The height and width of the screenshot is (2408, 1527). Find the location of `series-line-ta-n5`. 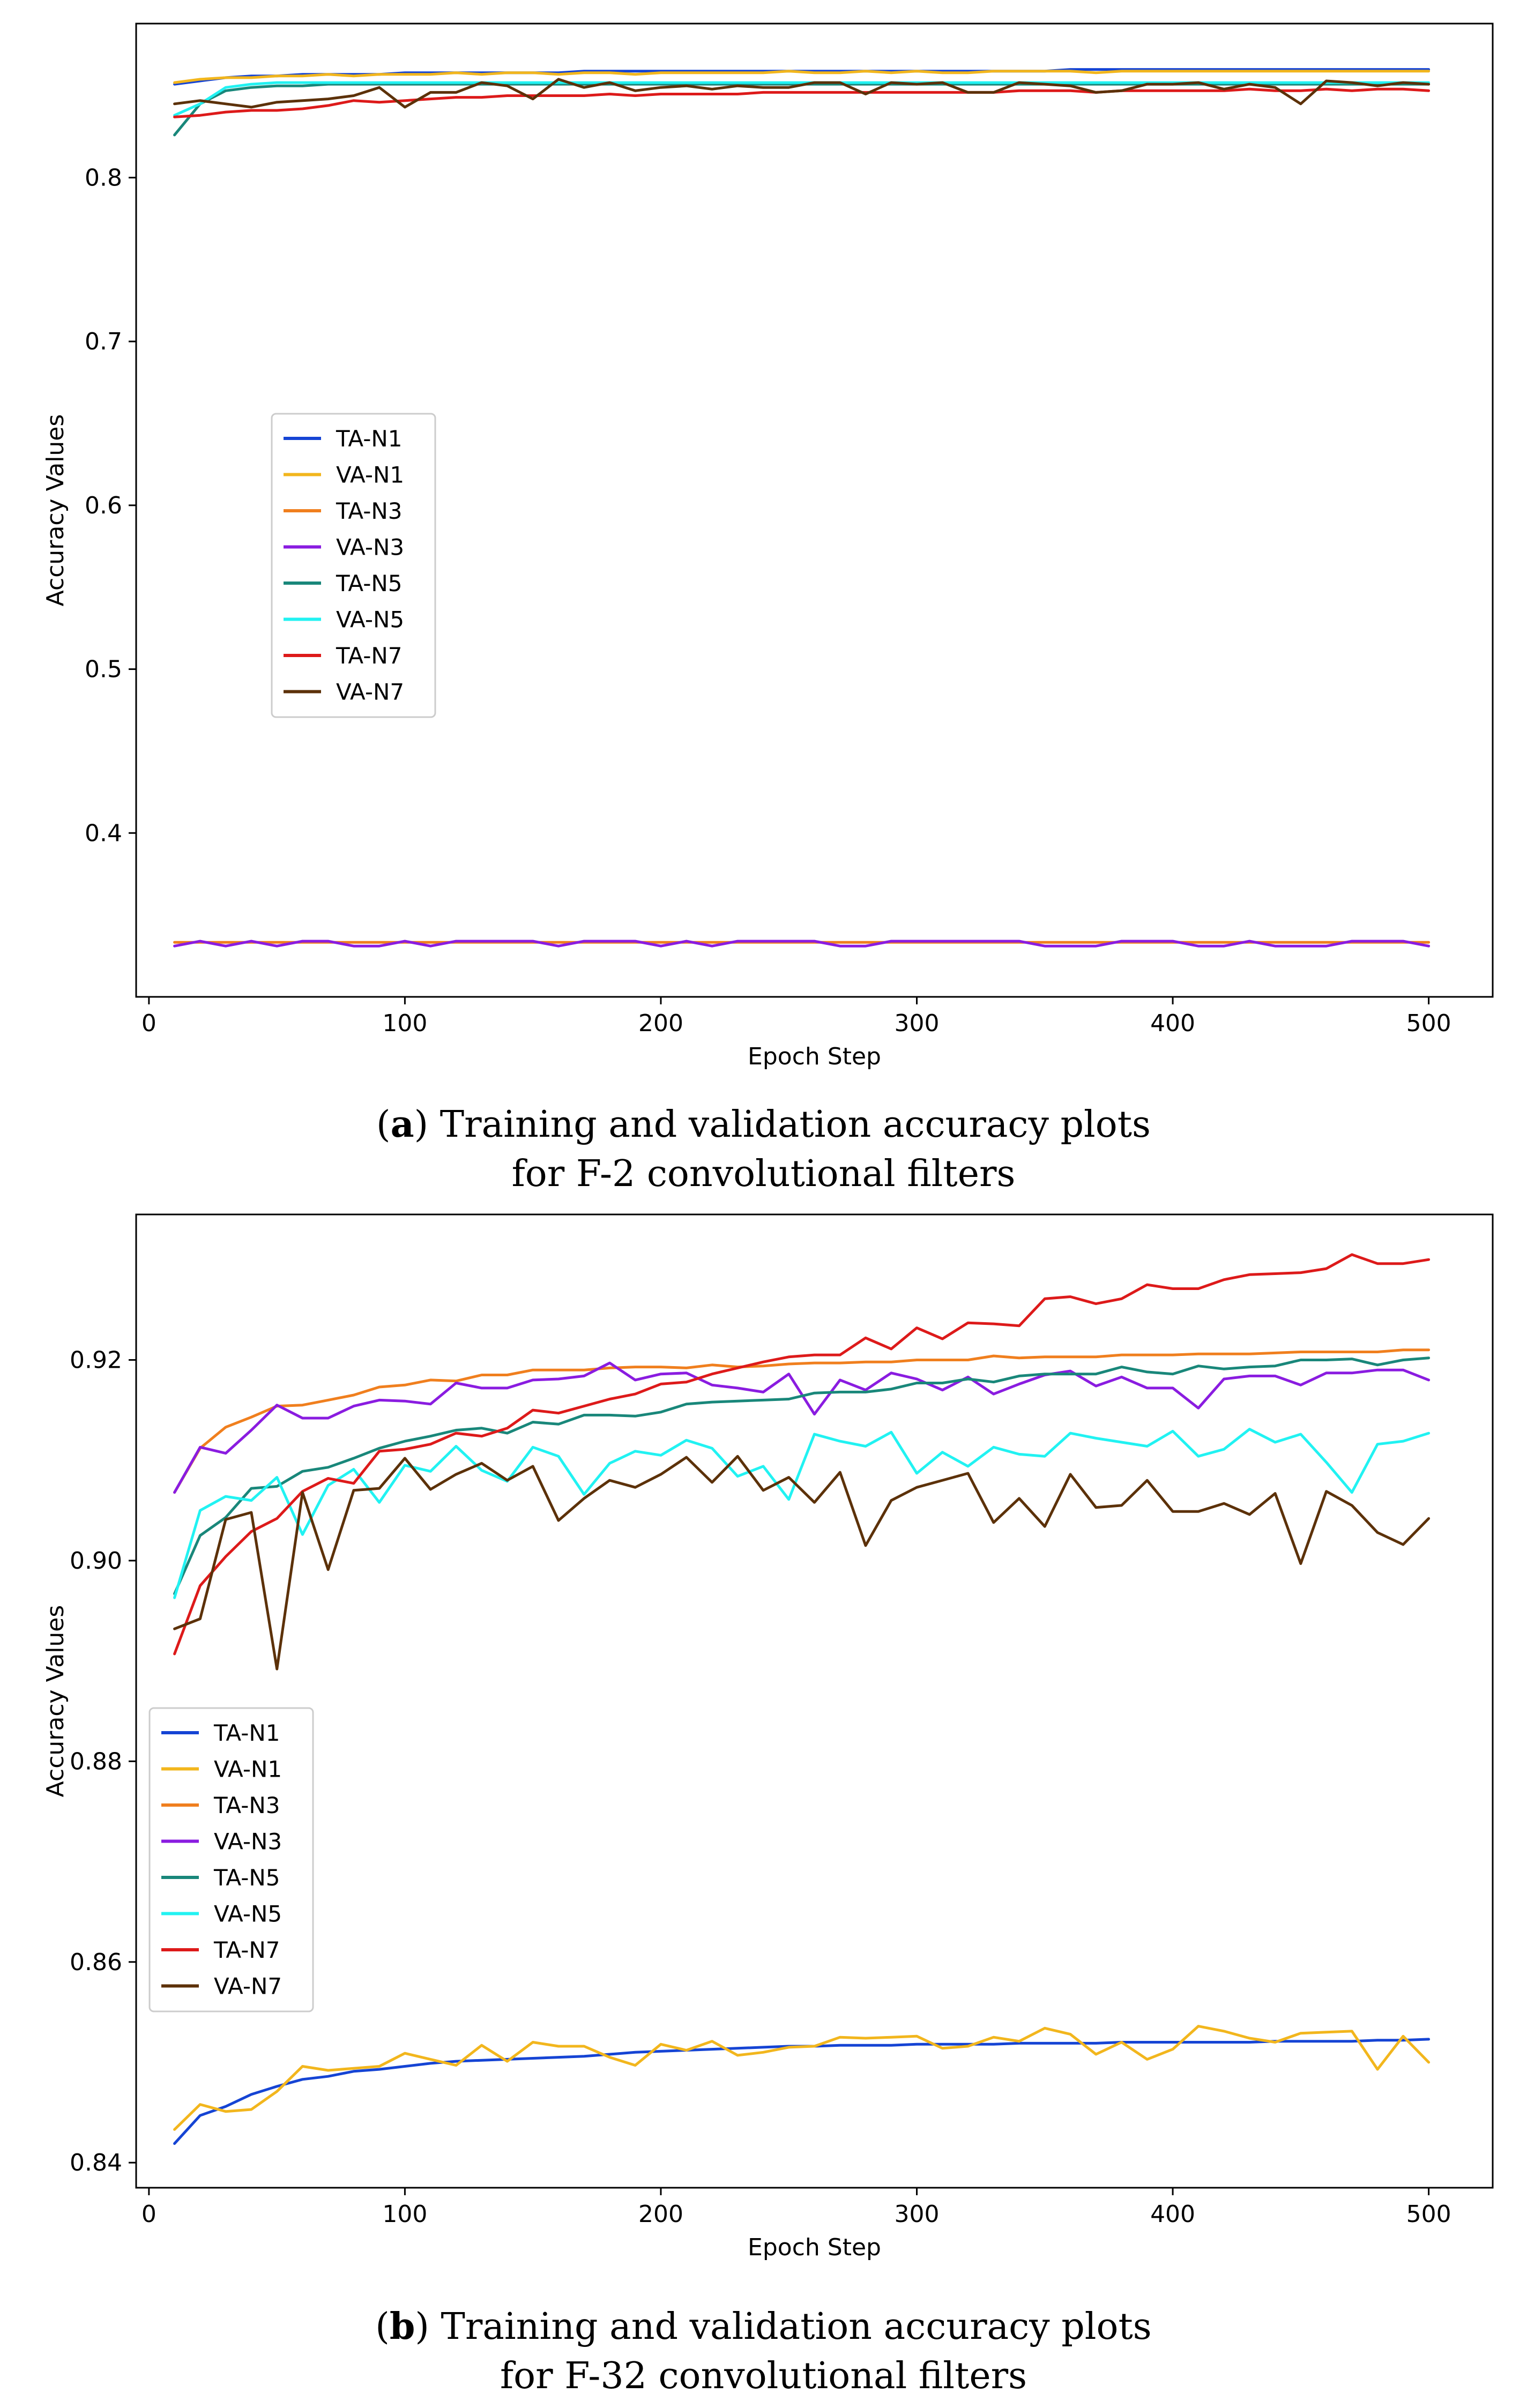

series-line-ta-n5 is located at coordinates (802, 1476).